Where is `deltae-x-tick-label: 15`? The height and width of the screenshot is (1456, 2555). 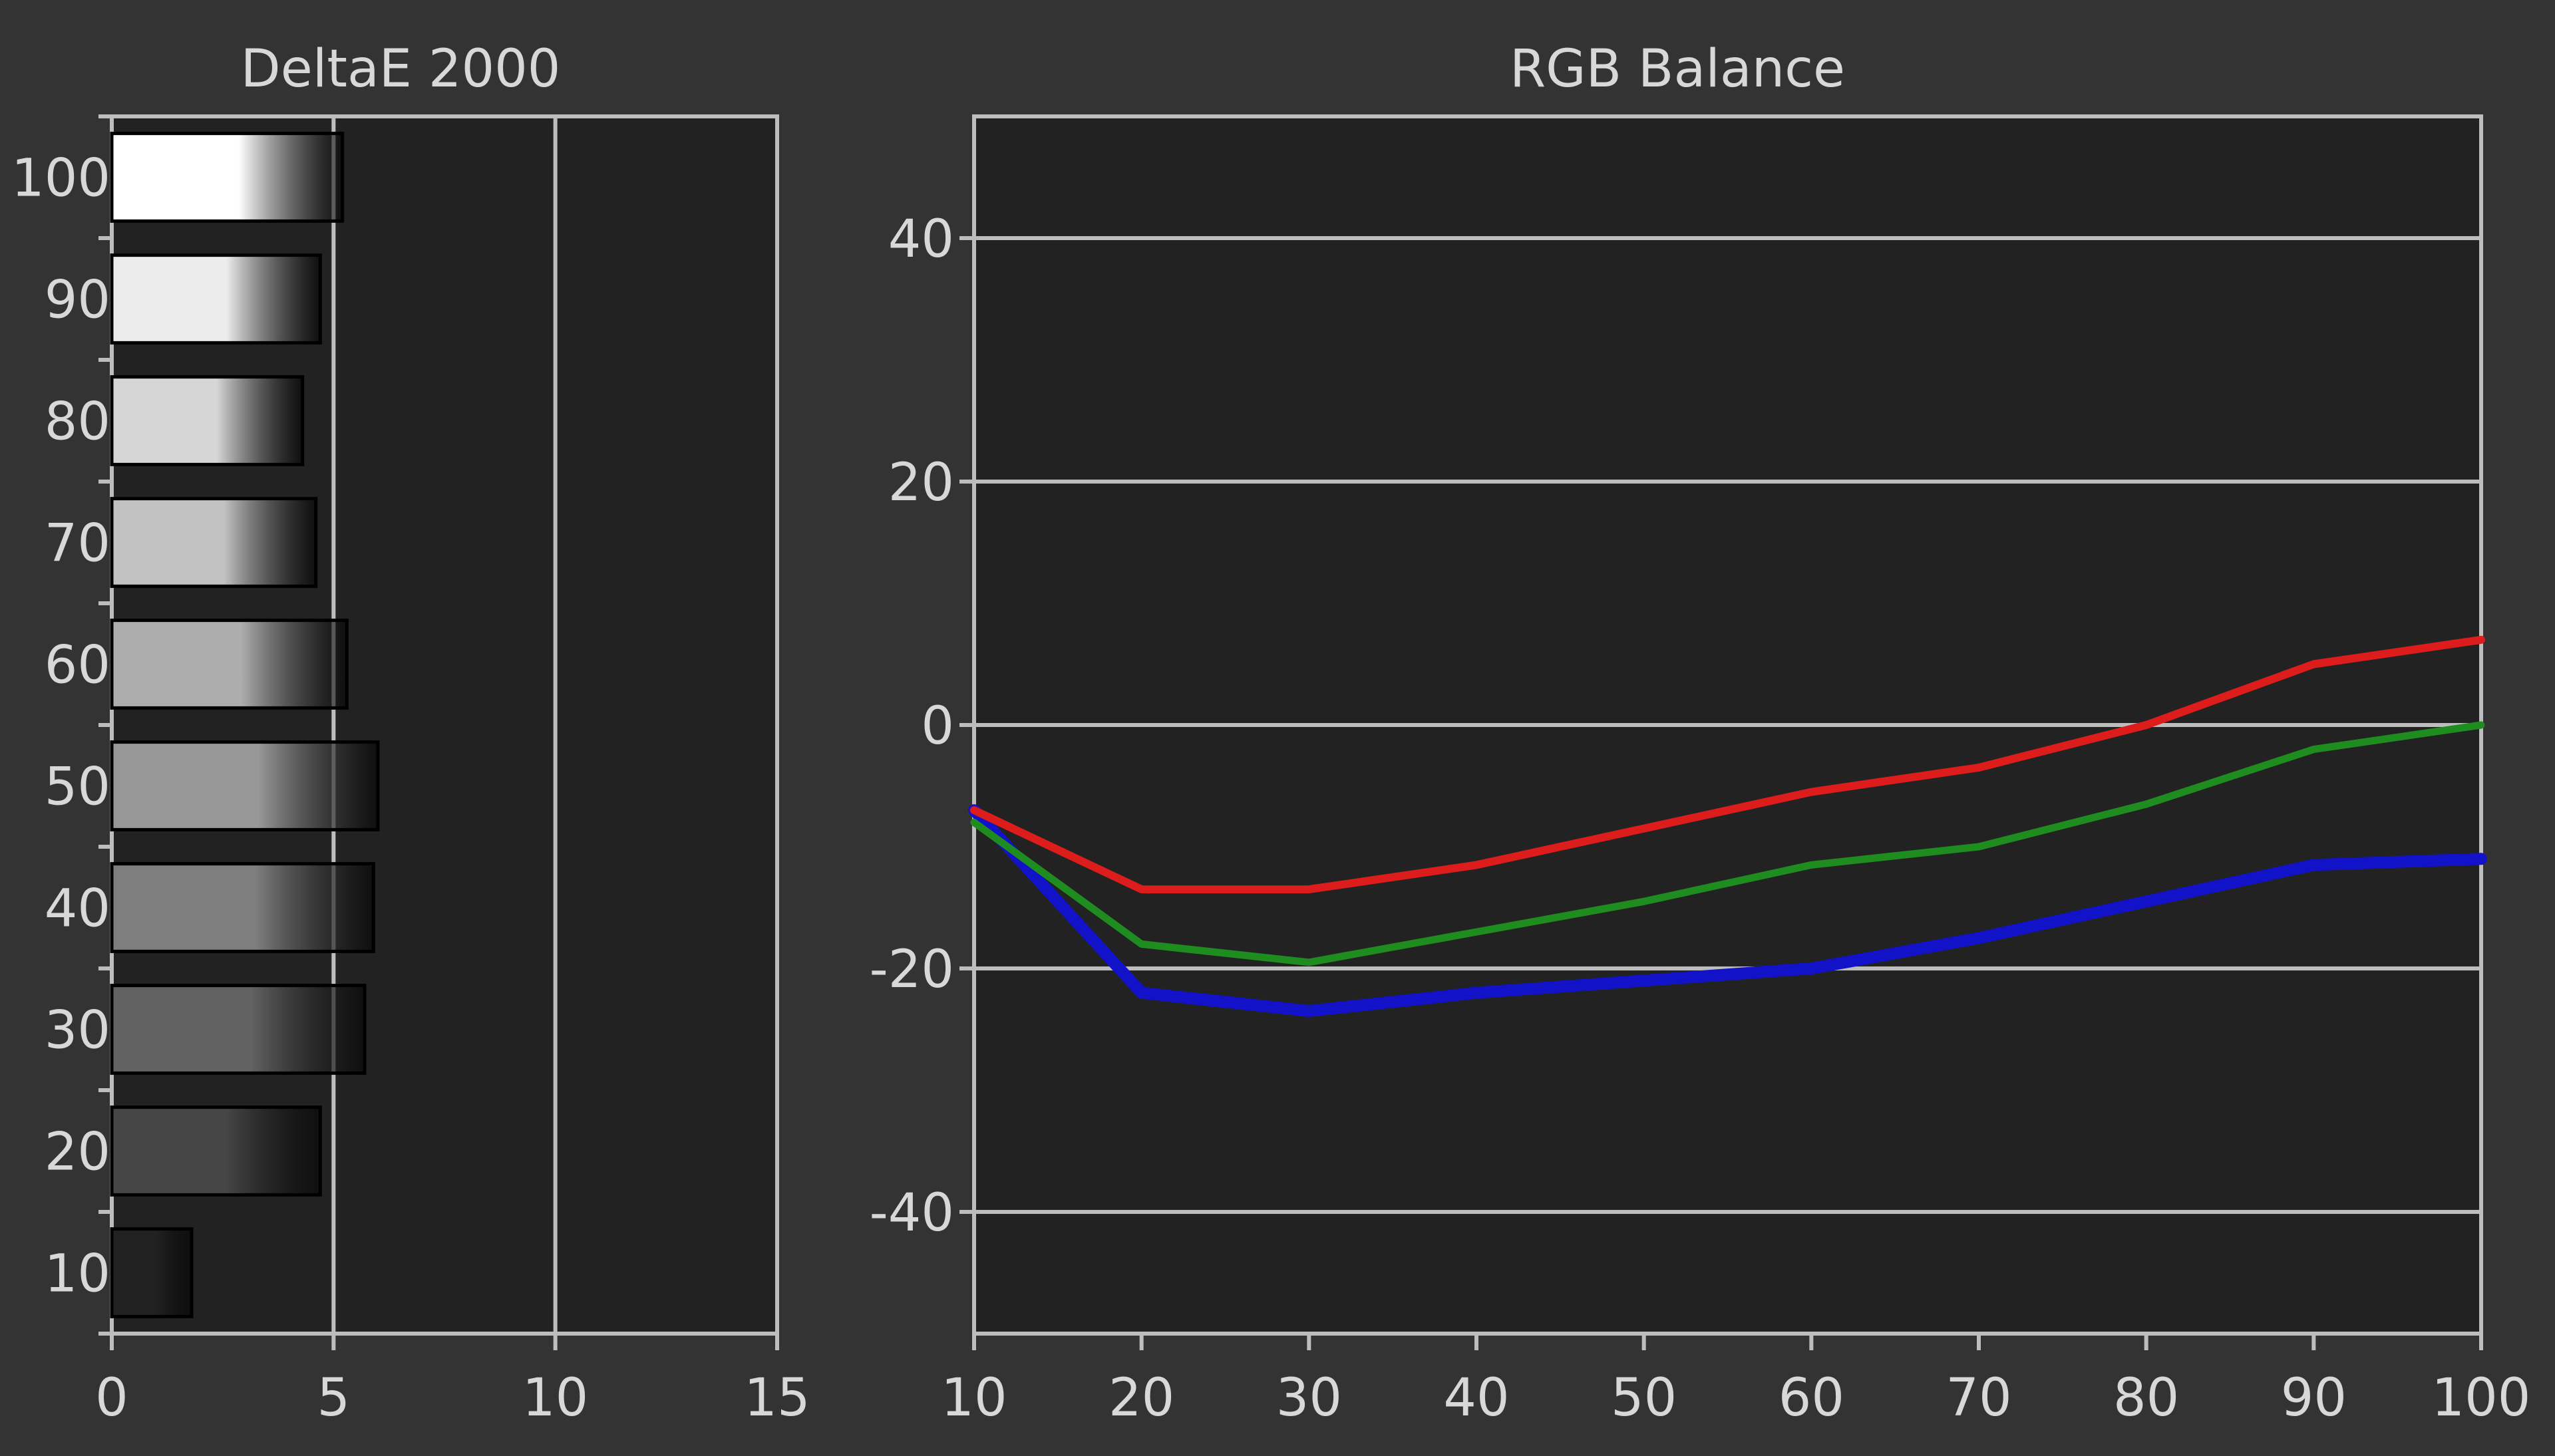 deltae-x-tick-label: 15 is located at coordinates (777, 1398).